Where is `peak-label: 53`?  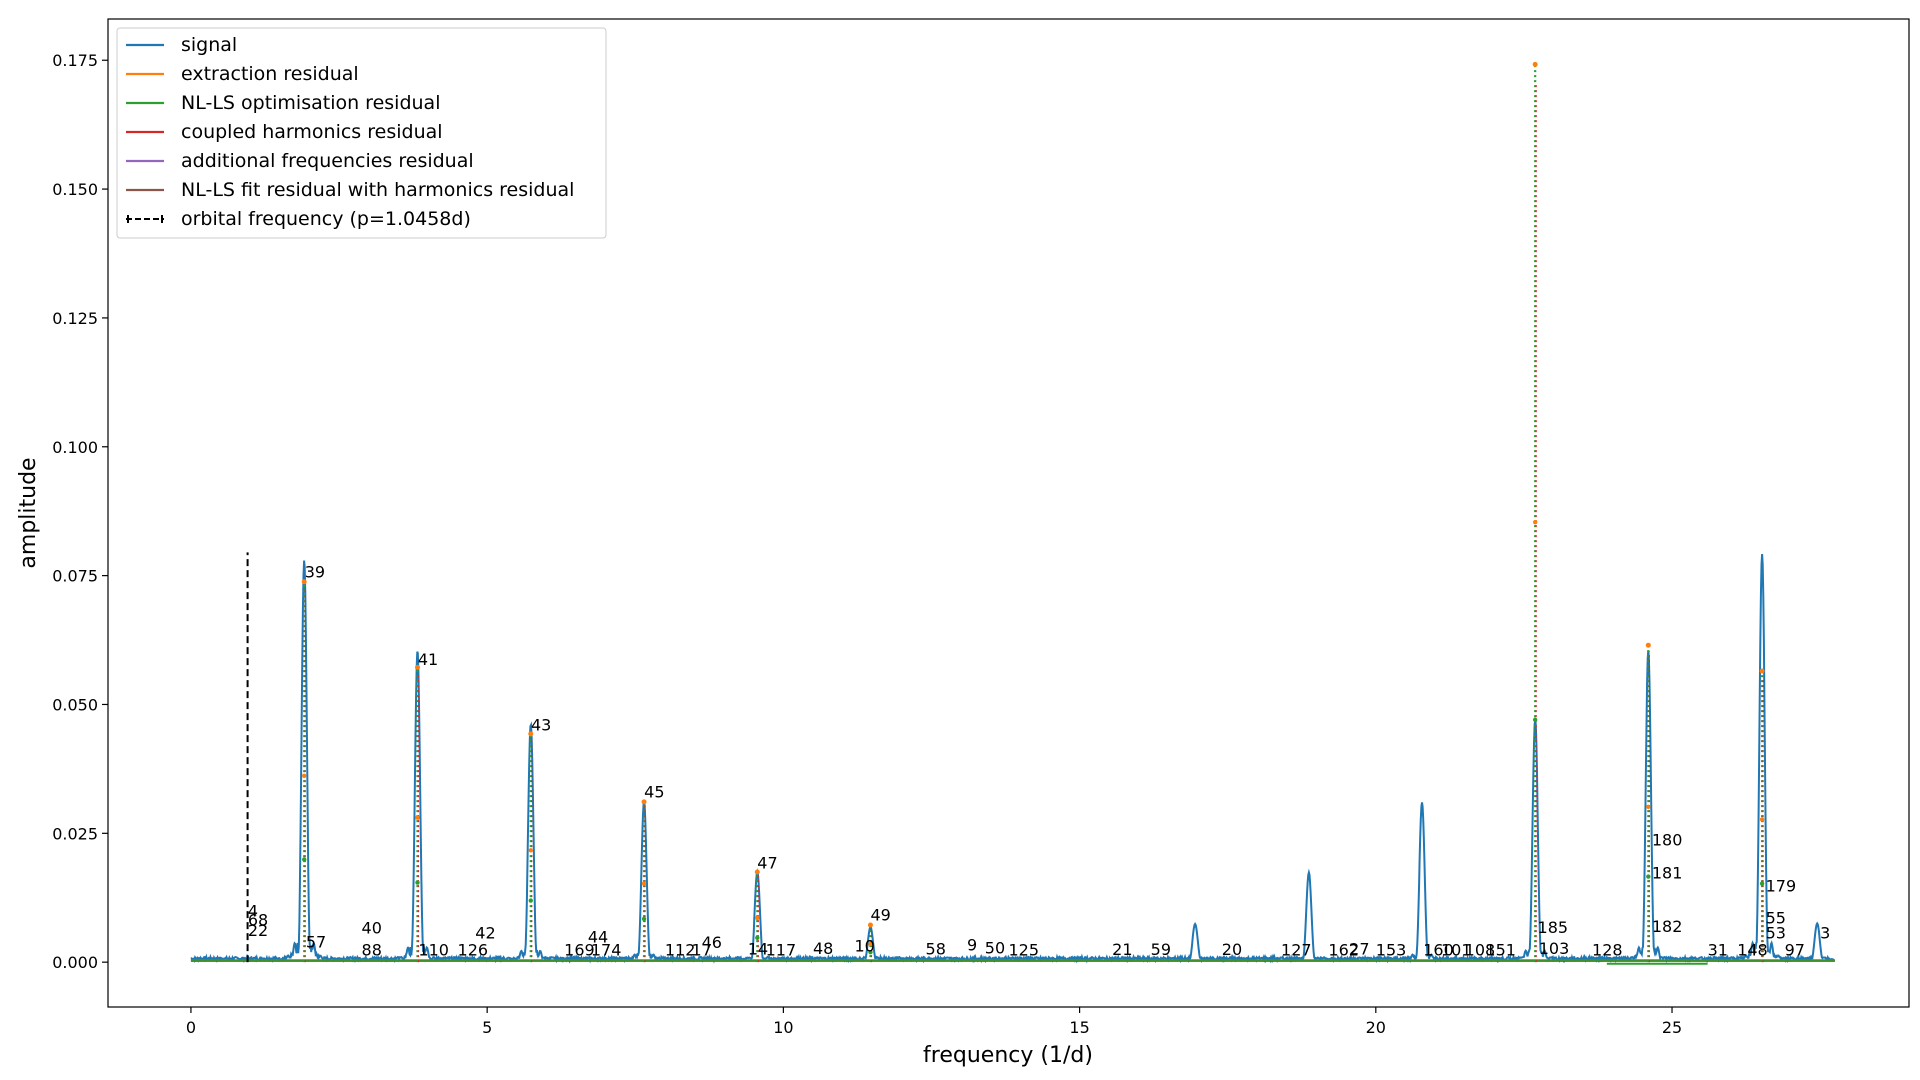 peak-label: 53 is located at coordinates (1776, 933).